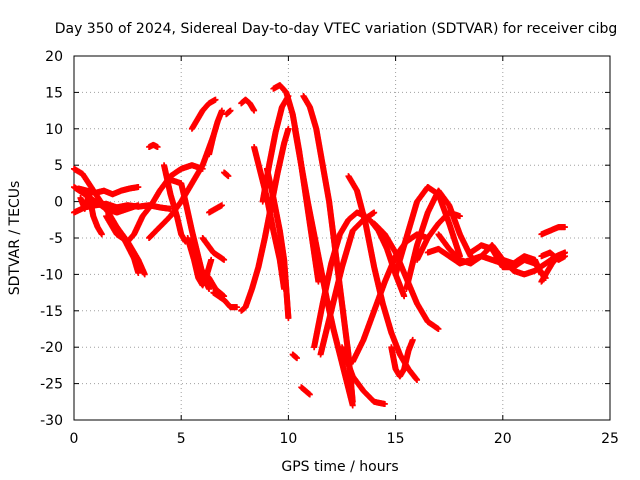 The image size is (640, 480). I want to click on y-tick-label: 5, so click(58, 166).